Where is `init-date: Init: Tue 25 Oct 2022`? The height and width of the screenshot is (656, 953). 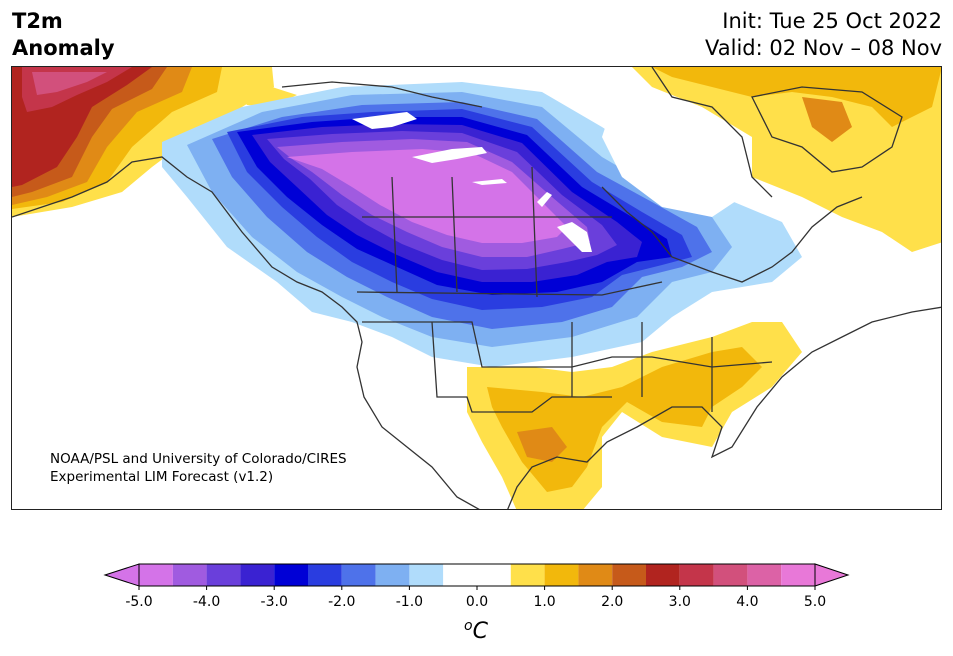 init-date: Init: Tue 25 Oct 2022 is located at coordinates (832, 21).